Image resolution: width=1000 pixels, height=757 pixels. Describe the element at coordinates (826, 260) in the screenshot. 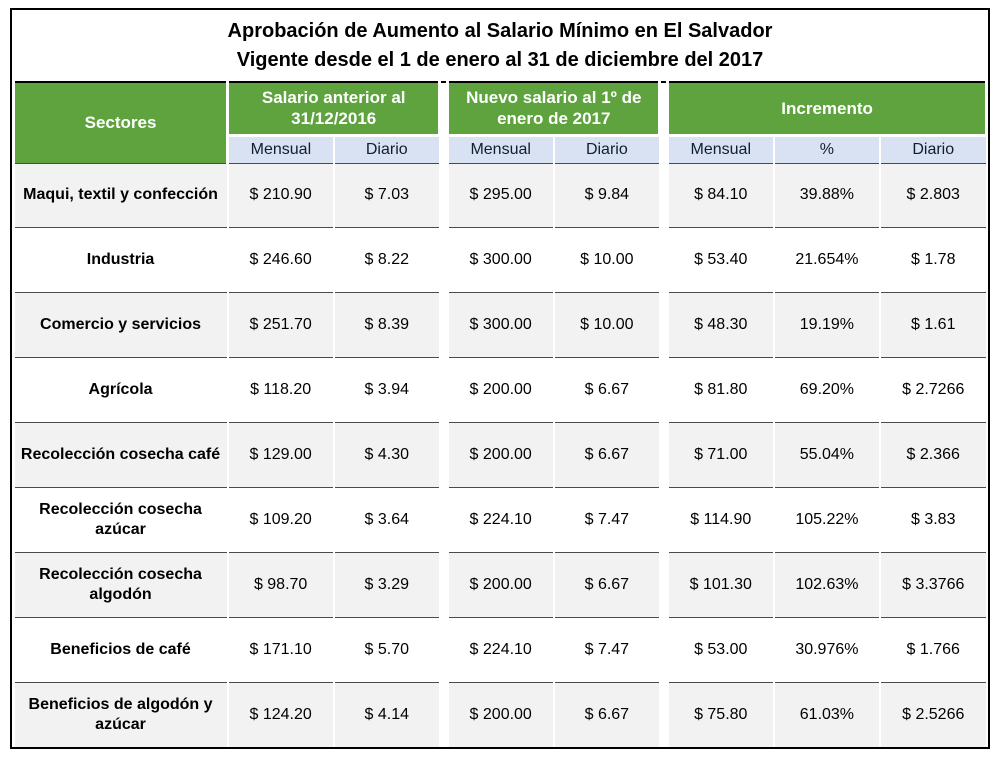

I see `cell-incremento-pct: 21.654%` at that location.